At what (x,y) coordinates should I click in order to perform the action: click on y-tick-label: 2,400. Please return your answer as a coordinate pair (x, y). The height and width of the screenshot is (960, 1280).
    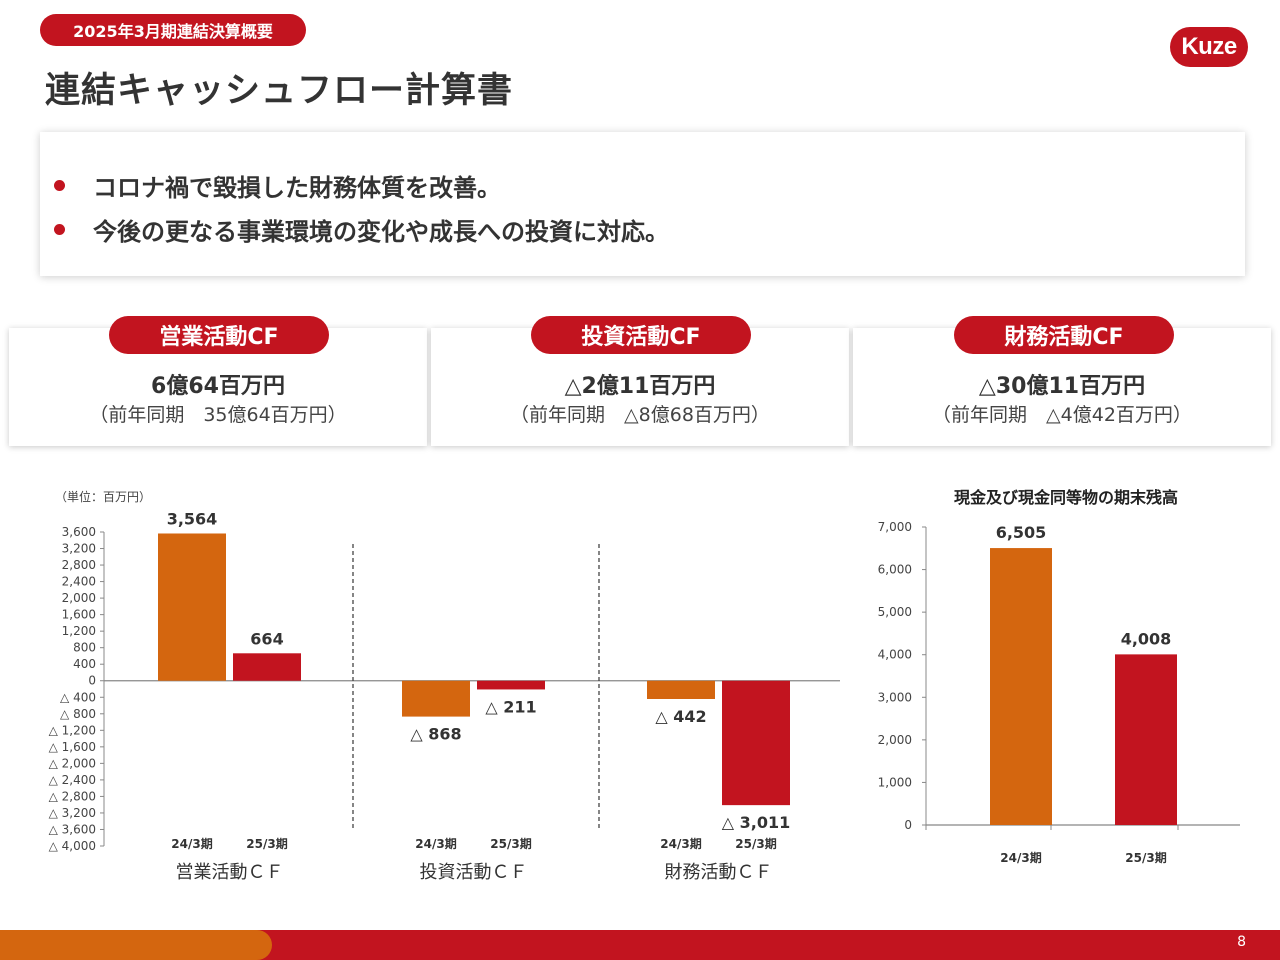
    Looking at the image, I should click on (79, 582).